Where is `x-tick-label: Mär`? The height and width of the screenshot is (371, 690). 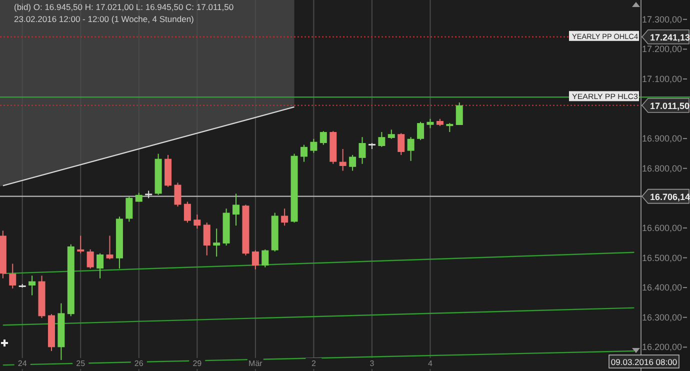
x-tick-label: Mär is located at coordinates (255, 363).